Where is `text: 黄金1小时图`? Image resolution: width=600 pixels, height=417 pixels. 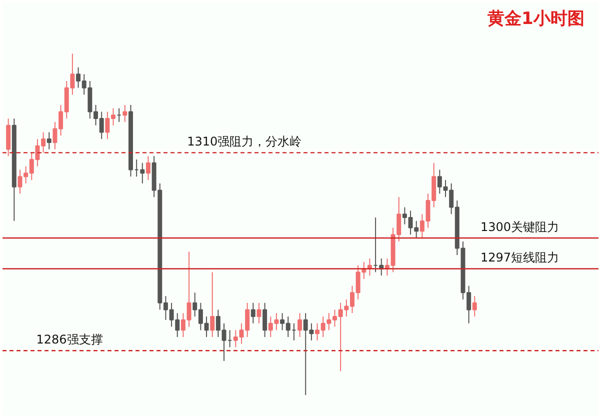
text: 黄金1小时图 is located at coordinates (535, 19).